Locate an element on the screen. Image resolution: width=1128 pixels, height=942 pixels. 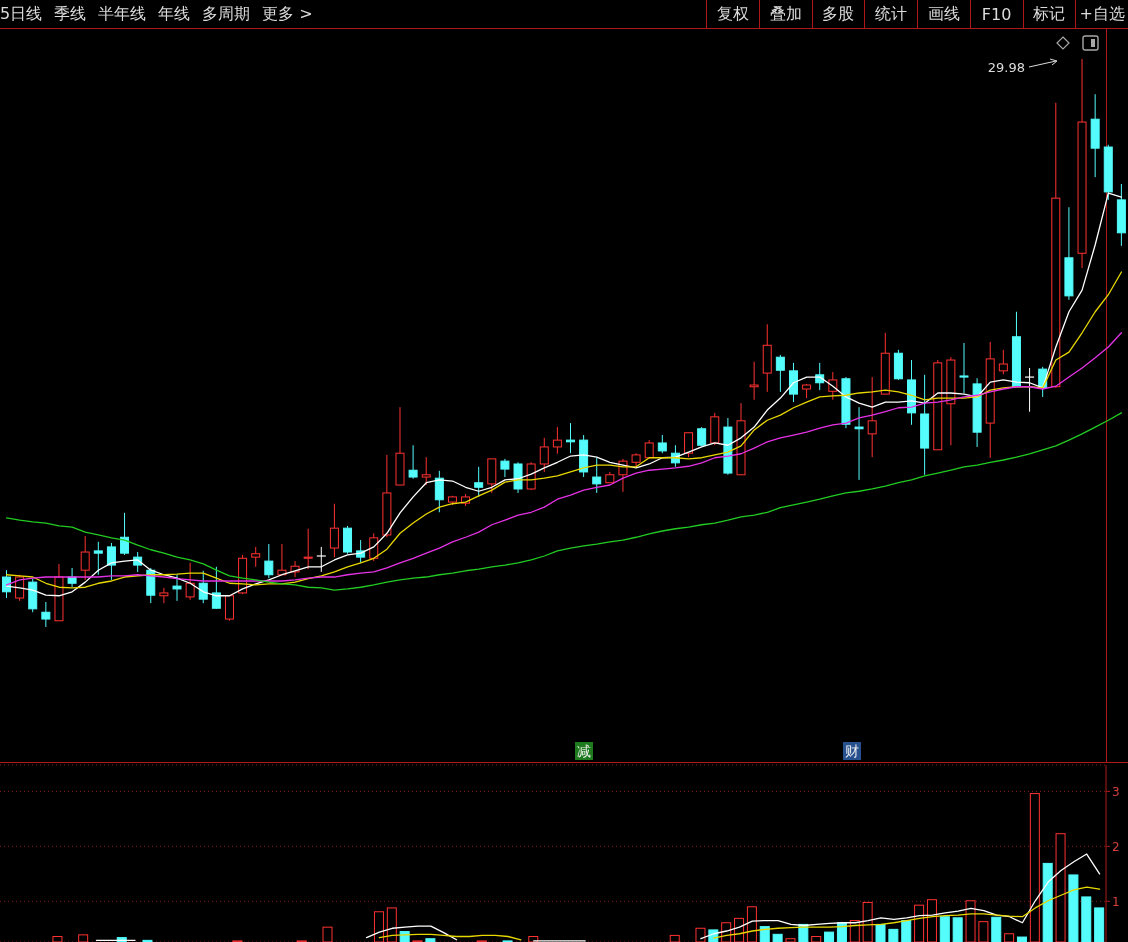
text: 复权 is located at coordinates (732, 14).